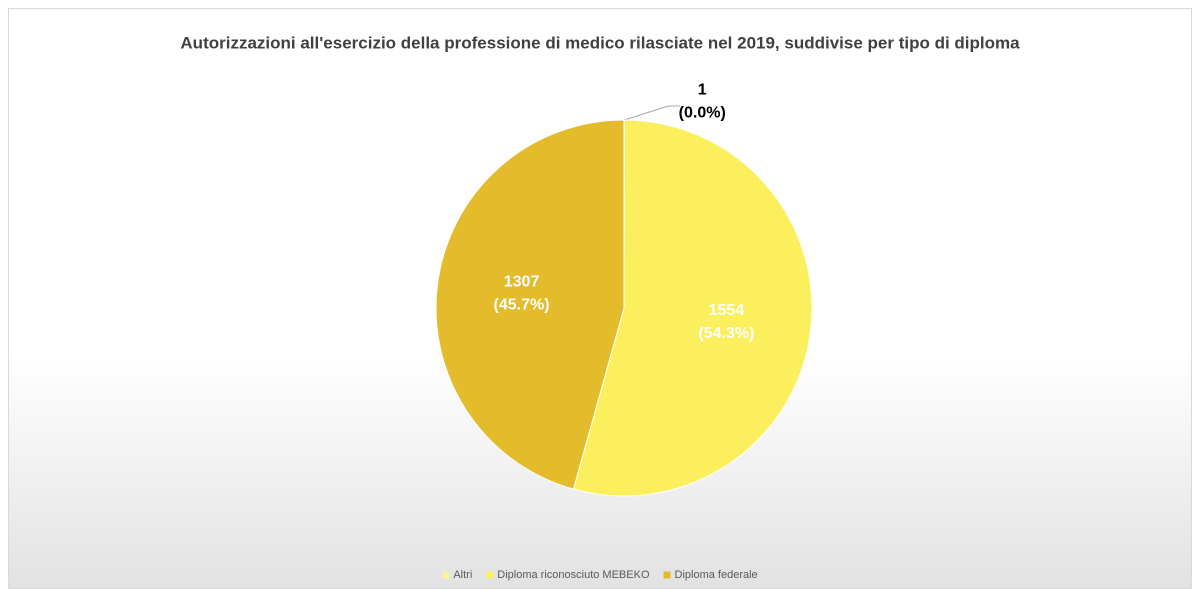  I want to click on legend-label: Diploma riconosciuto MEBEKO, so click(573, 575).